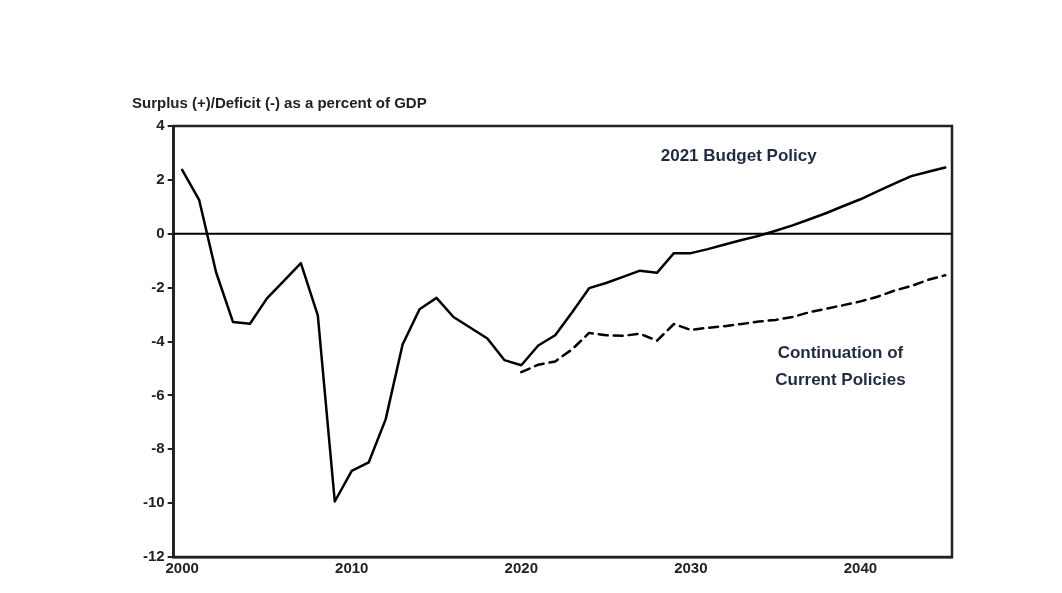 The height and width of the screenshot is (593, 1062). I want to click on text: 2021 Budget Policy, so click(739, 155).